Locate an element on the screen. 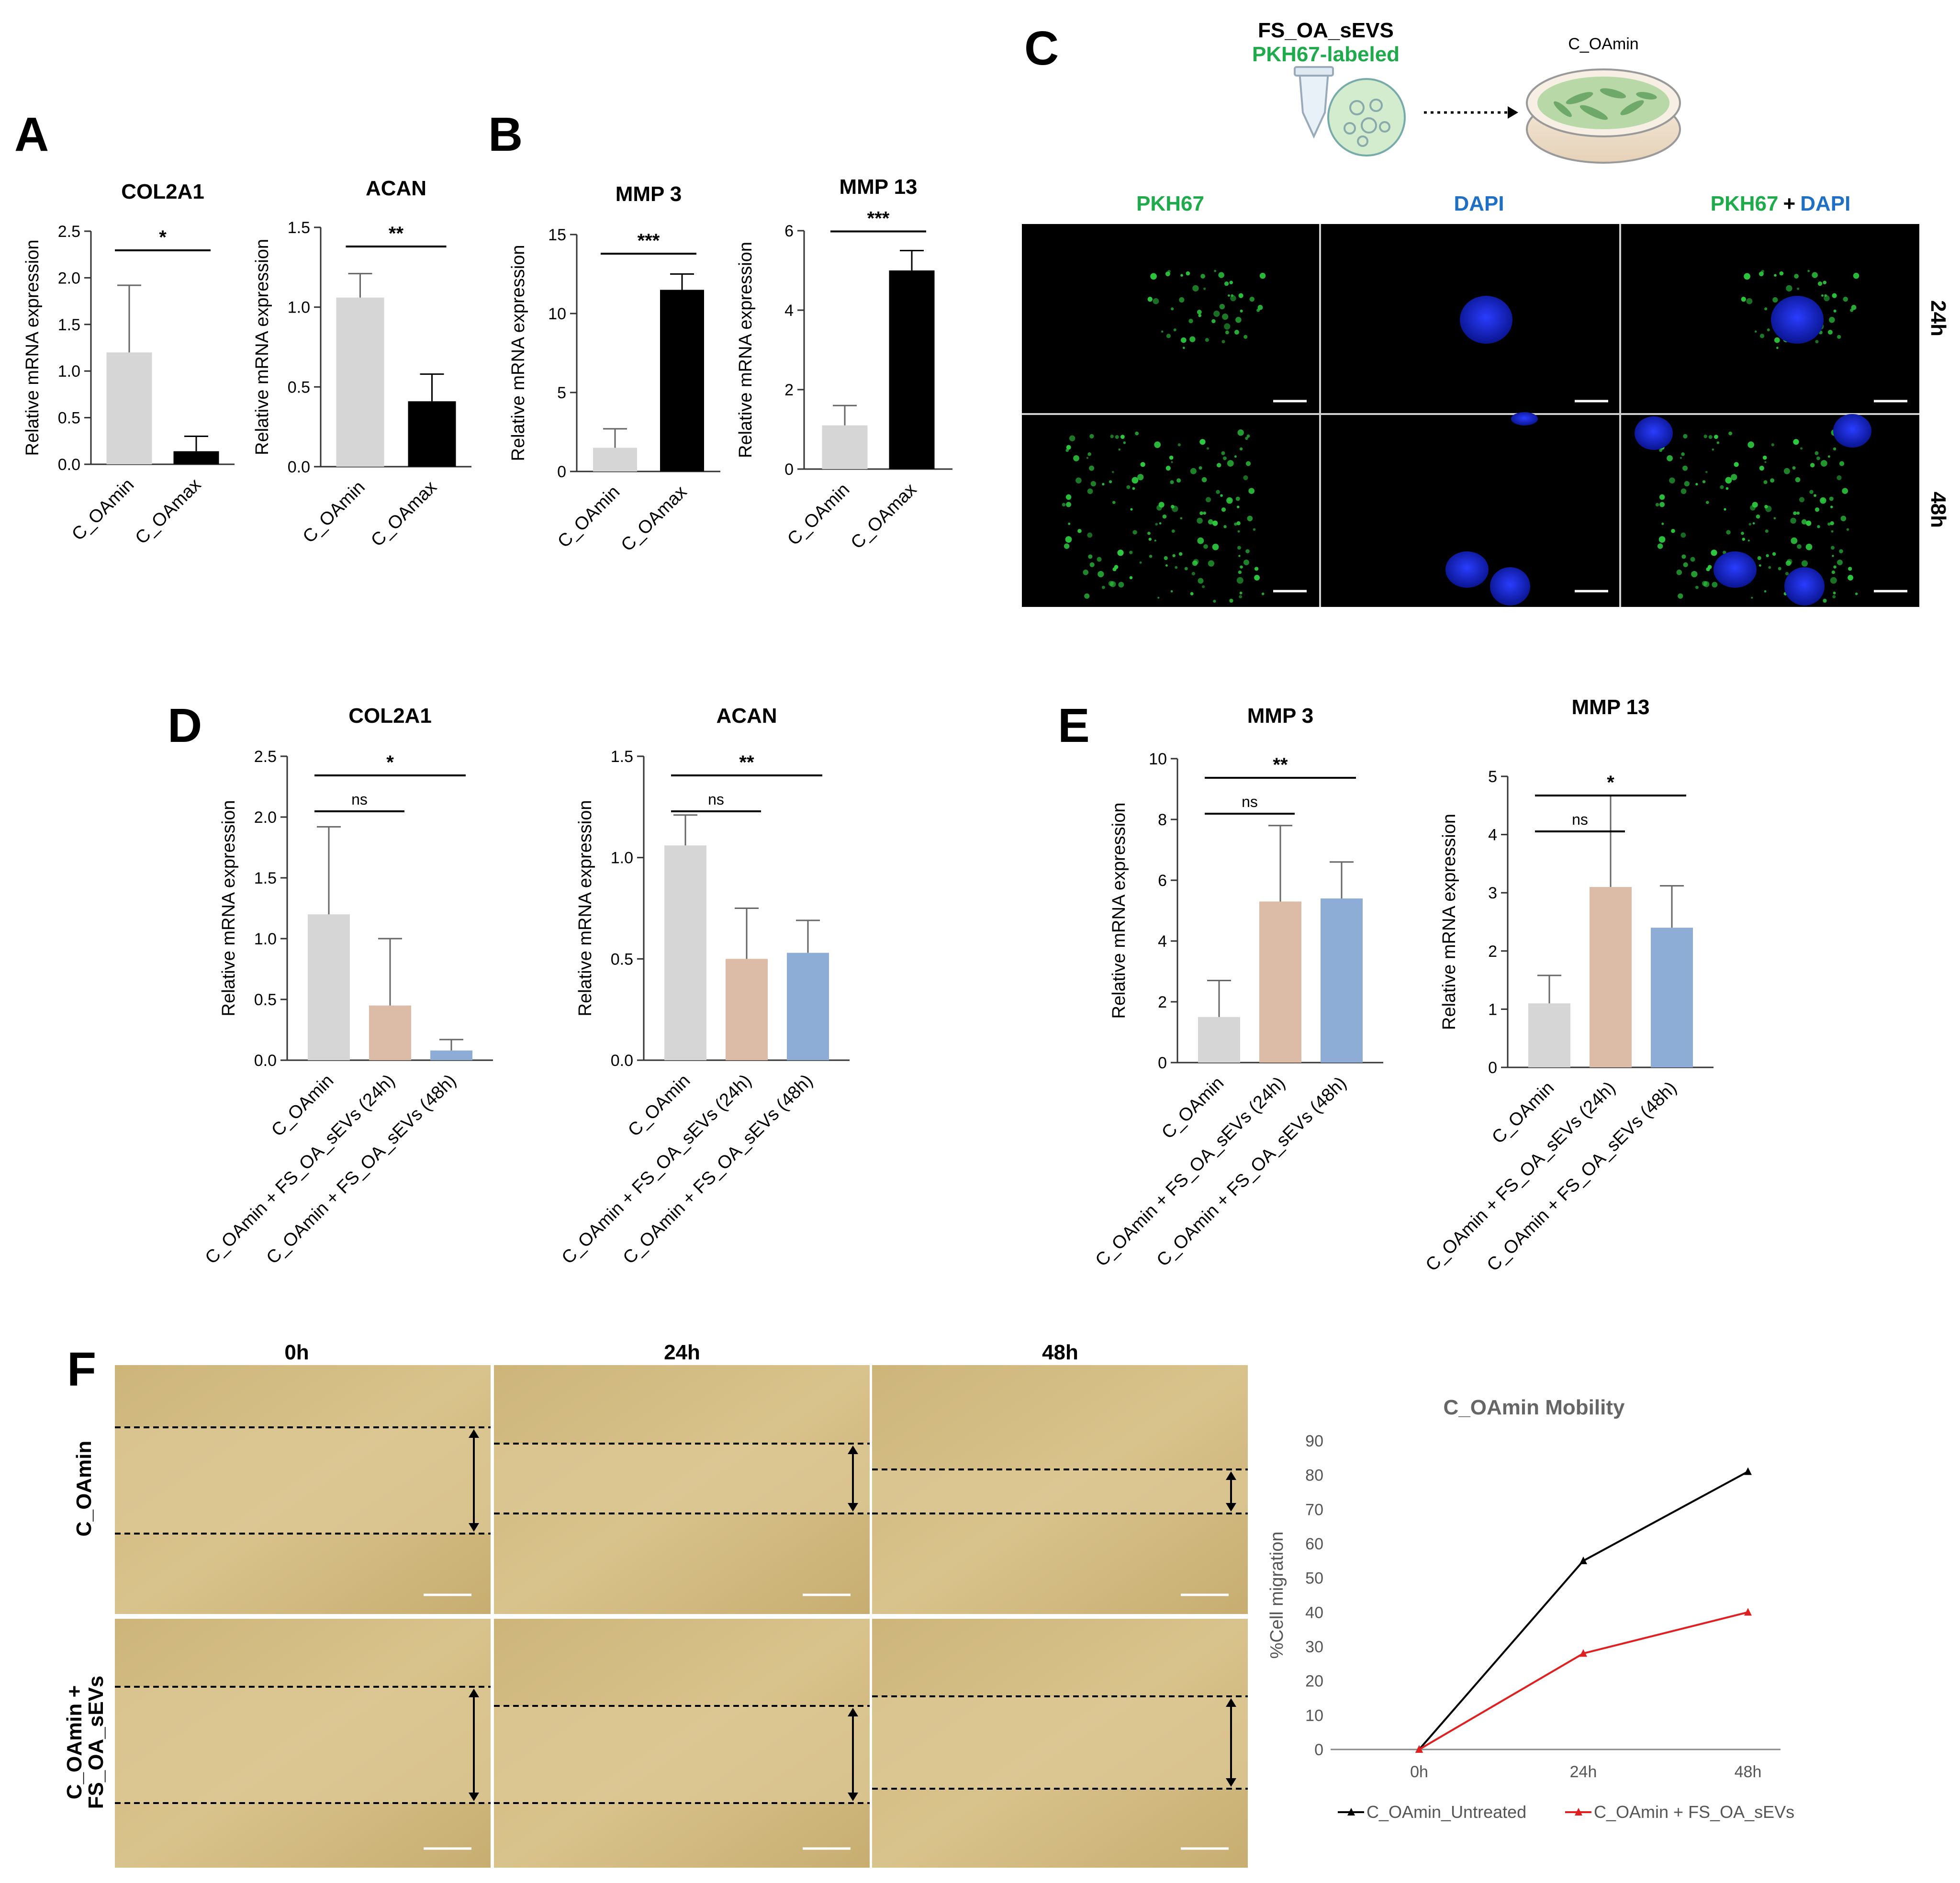  y-axis-label: Relative mRNA expression is located at coordinates (229, 908).